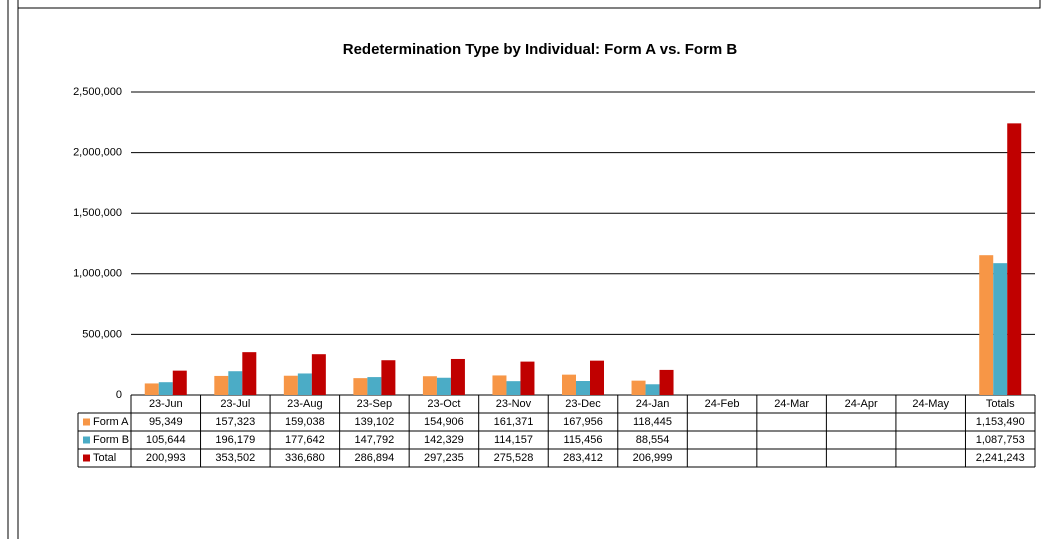 Image resolution: width=1044 pixels, height=539 pixels. I want to click on y-tick-label: 500,000, so click(102, 334).